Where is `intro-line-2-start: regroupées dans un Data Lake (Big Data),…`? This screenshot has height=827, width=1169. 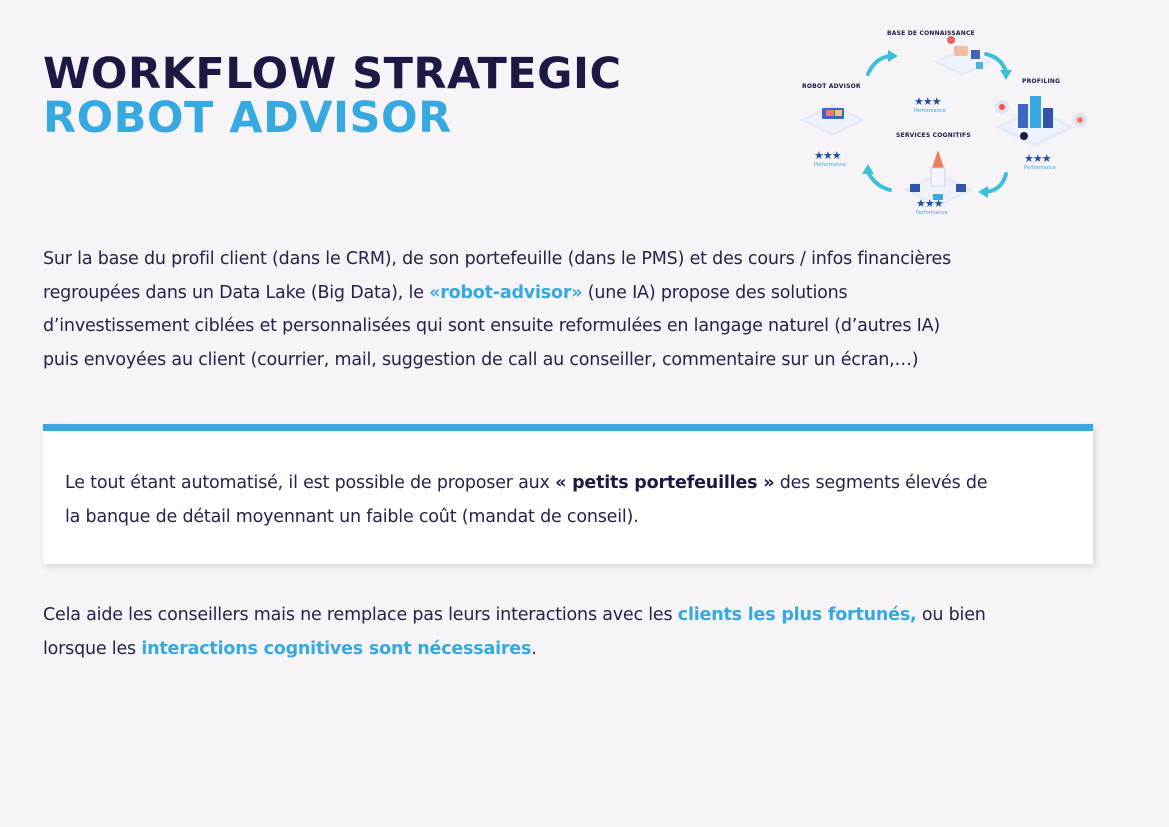 intro-line-2-start: regroupées dans un Data Lake (Big Data),… is located at coordinates (236, 292).